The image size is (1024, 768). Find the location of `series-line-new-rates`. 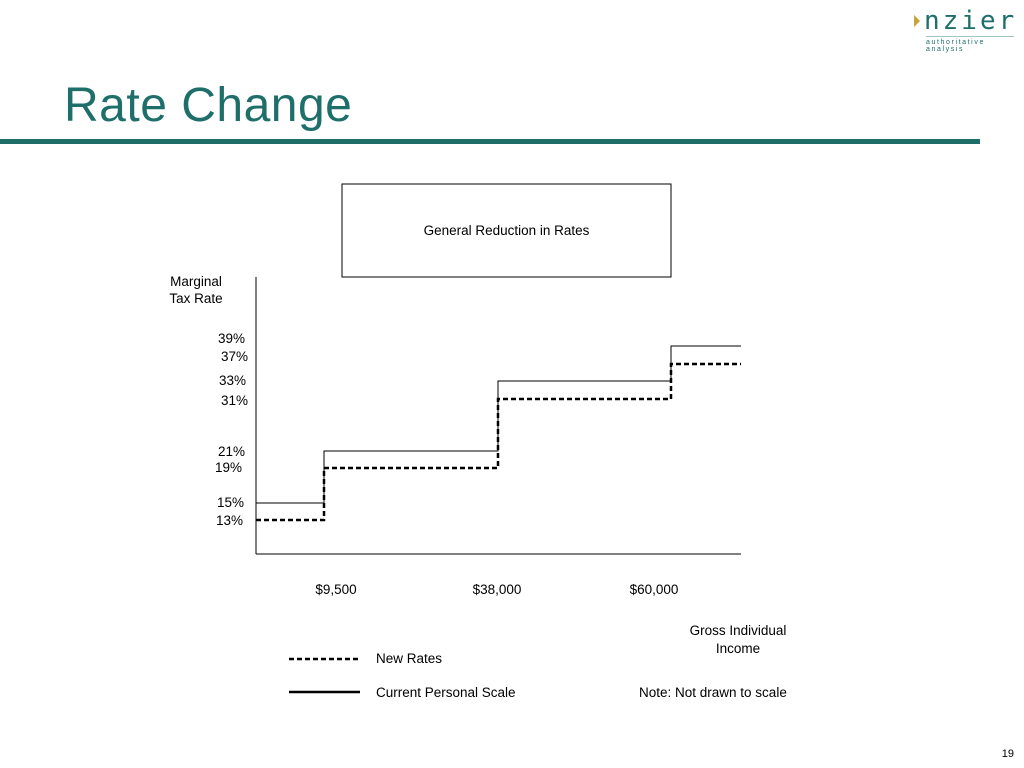

series-line-new-rates is located at coordinates (498, 442).